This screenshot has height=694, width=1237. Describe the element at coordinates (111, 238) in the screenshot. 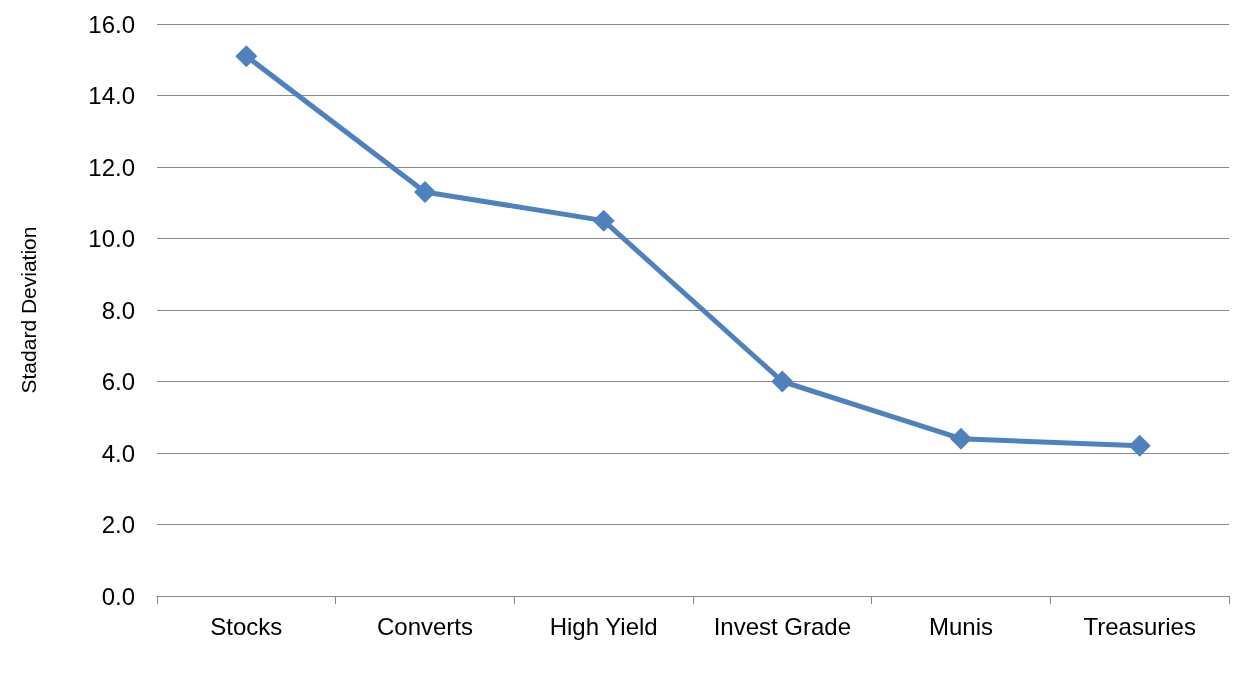

I see `y-tick-label: 10.0` at that location.